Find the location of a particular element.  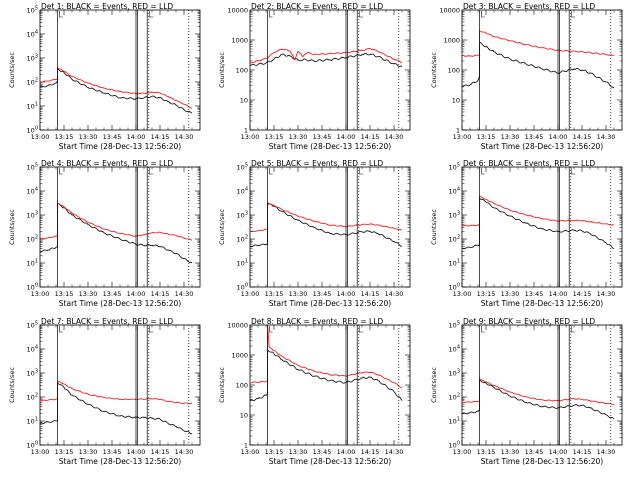

panel-title: Det 7: BLACK = Events, RED = LLD is located at coordinates (107, 321).